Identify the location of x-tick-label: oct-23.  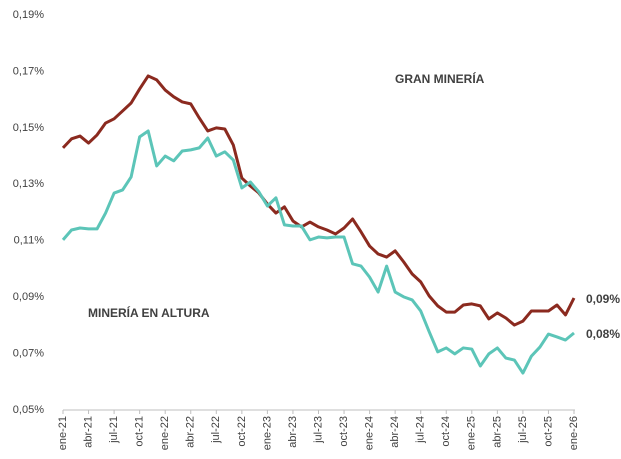
(344, 431).